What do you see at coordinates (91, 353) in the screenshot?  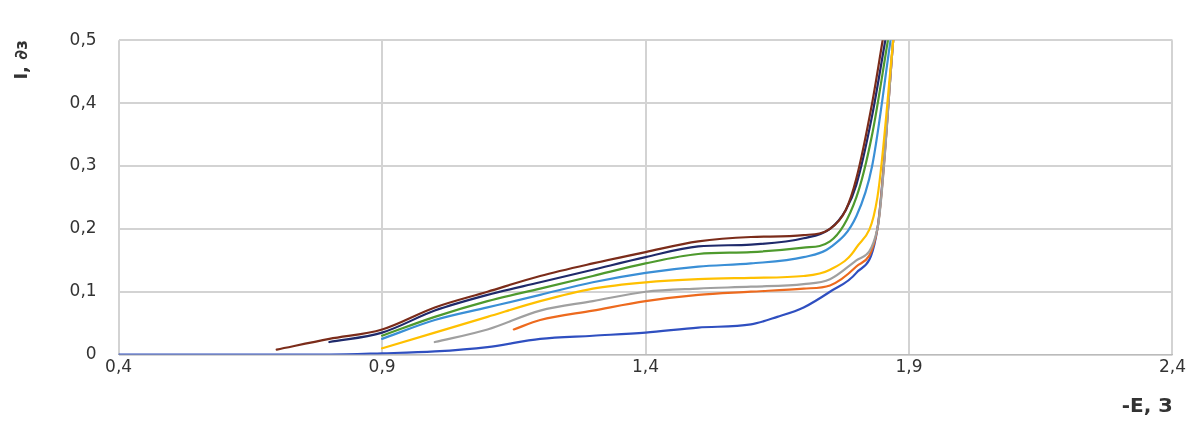 I see `y-tick-label: 0` at bounding box center [91, 353].